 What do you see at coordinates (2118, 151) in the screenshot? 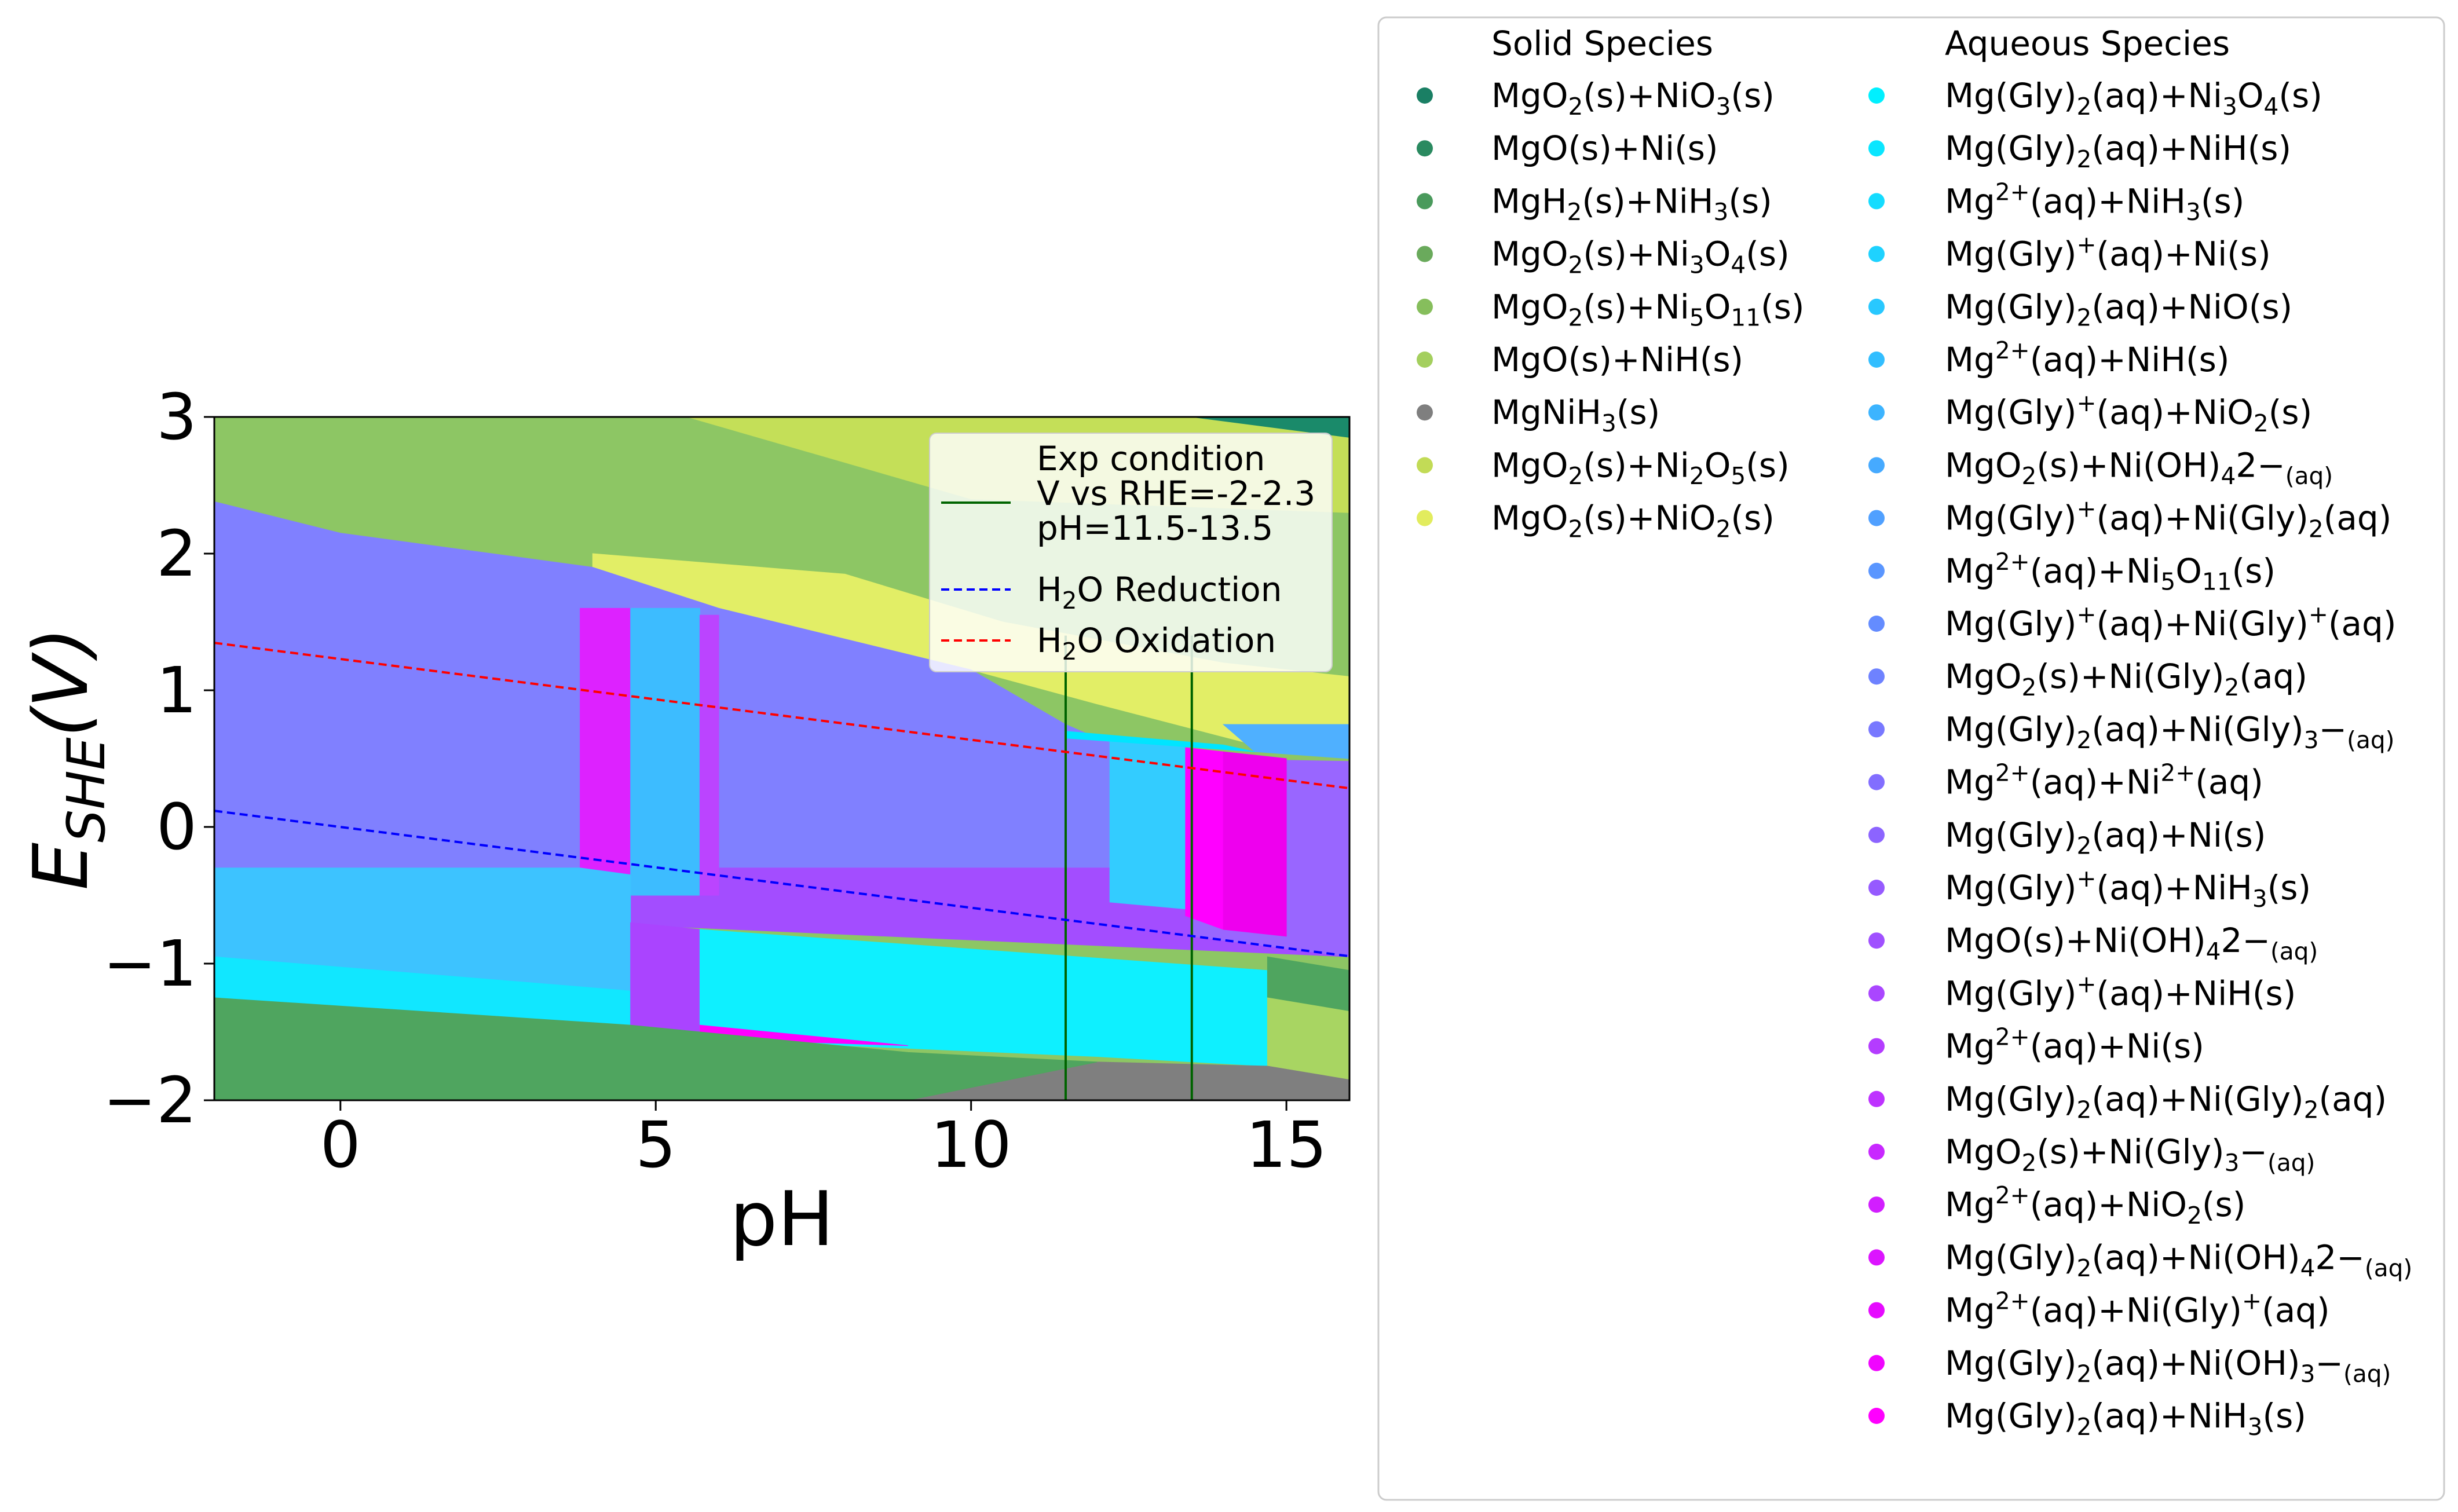
I see `legend-entry-aqueous: Mg(Gly)2(aq)+NiH(s)` at bounding box center [2118, 151].